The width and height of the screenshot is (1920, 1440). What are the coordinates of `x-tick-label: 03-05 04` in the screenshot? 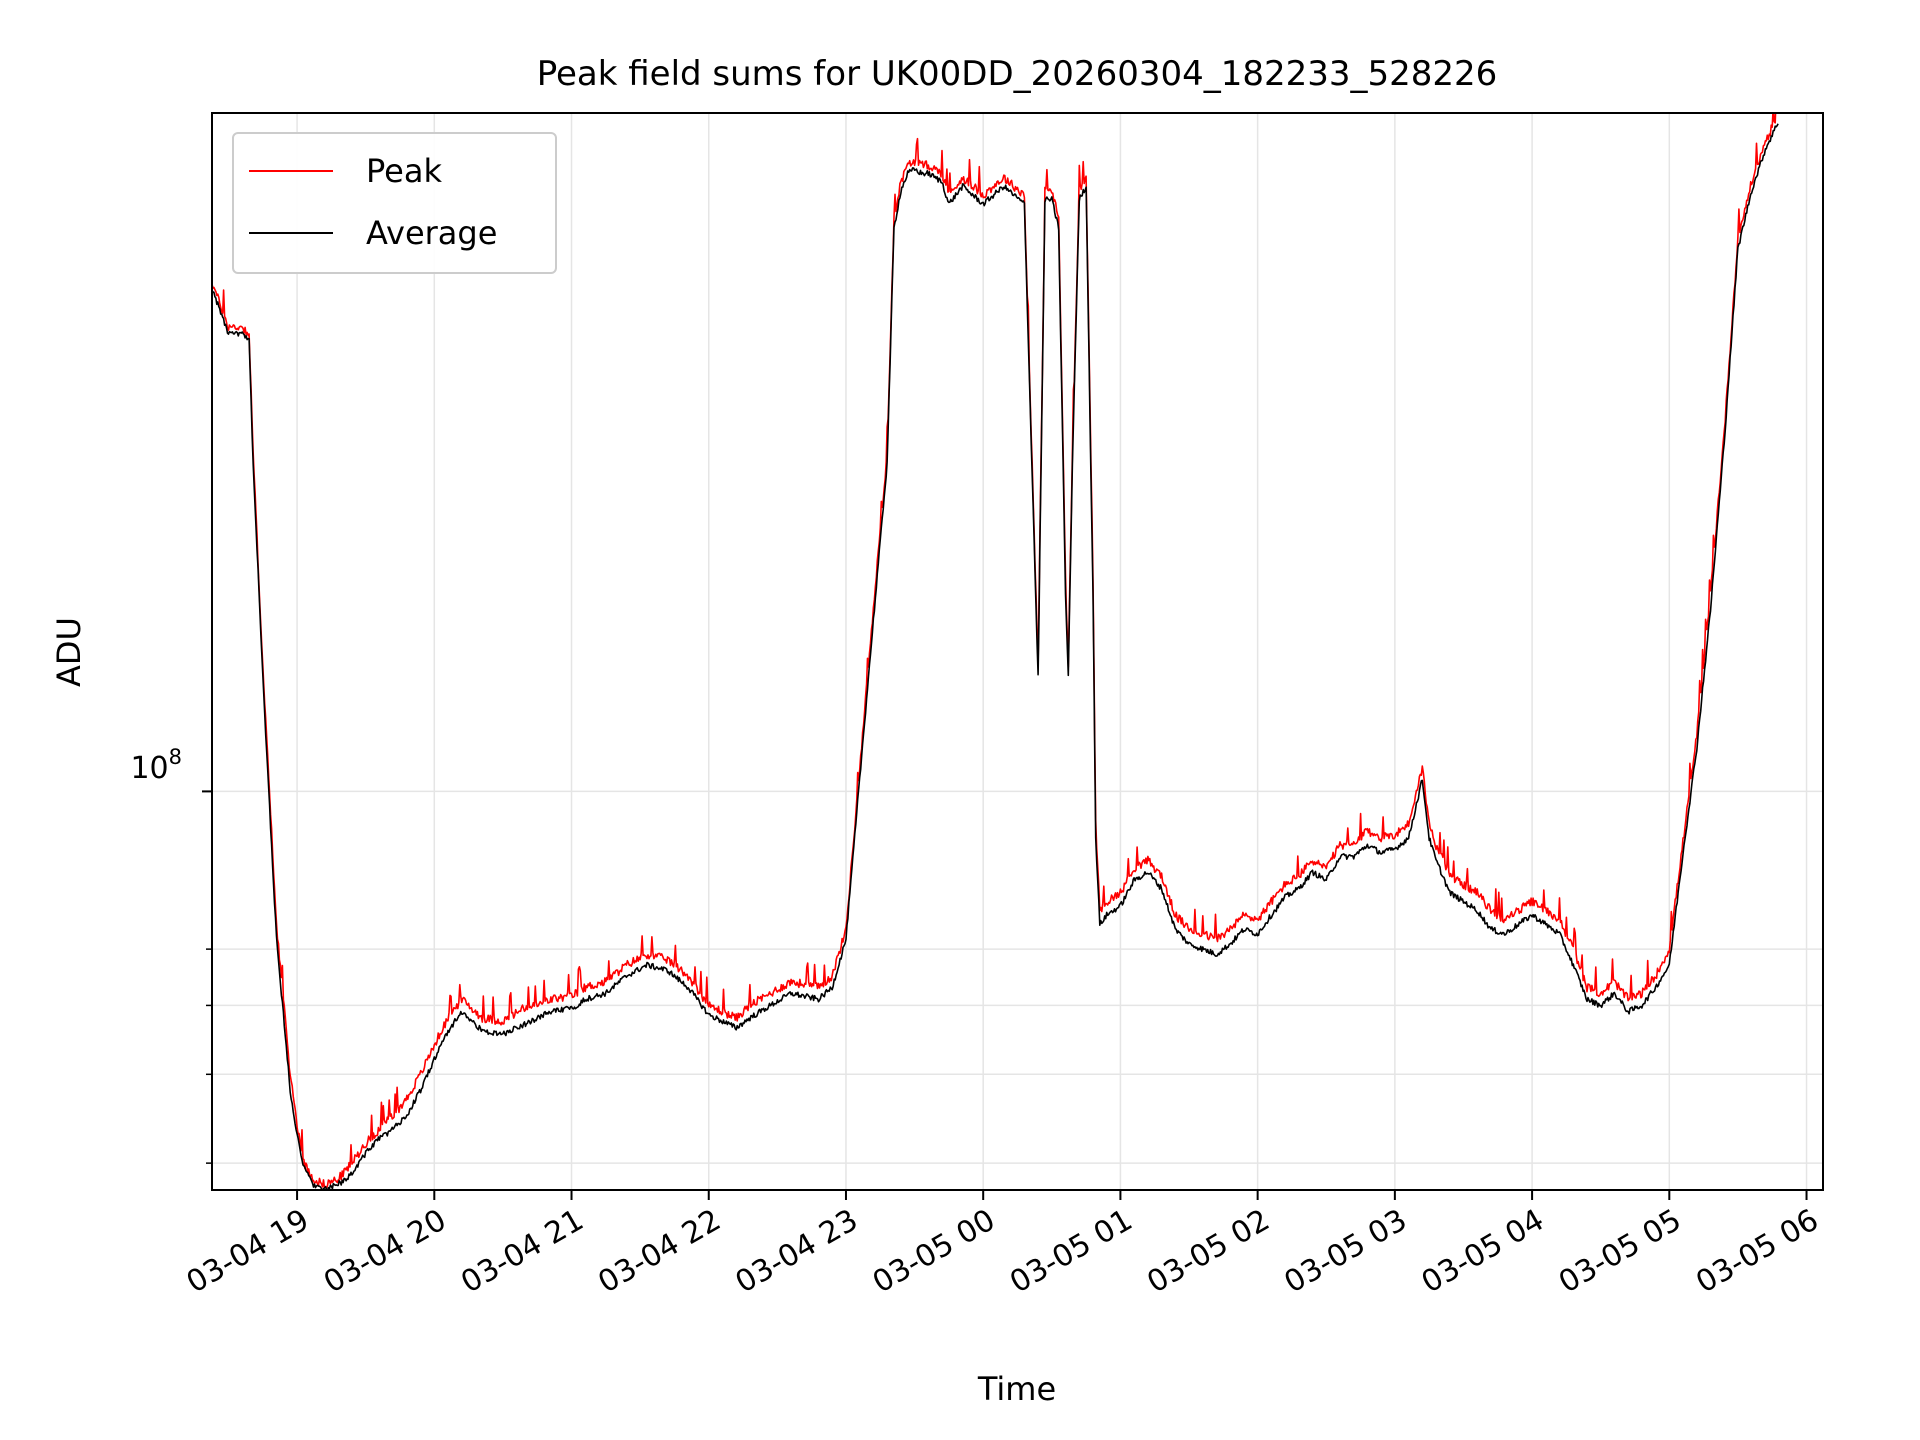 It's located at (1483, 1252).